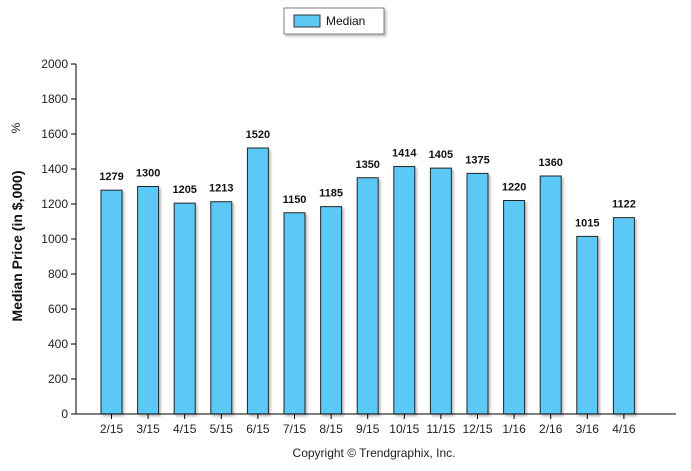 The width and height of the screenshot is (691, 471). What do you see at coordinates (345, 21) in the screenshot?
I see `legend-label: Median` at bounding box center [345, 21].